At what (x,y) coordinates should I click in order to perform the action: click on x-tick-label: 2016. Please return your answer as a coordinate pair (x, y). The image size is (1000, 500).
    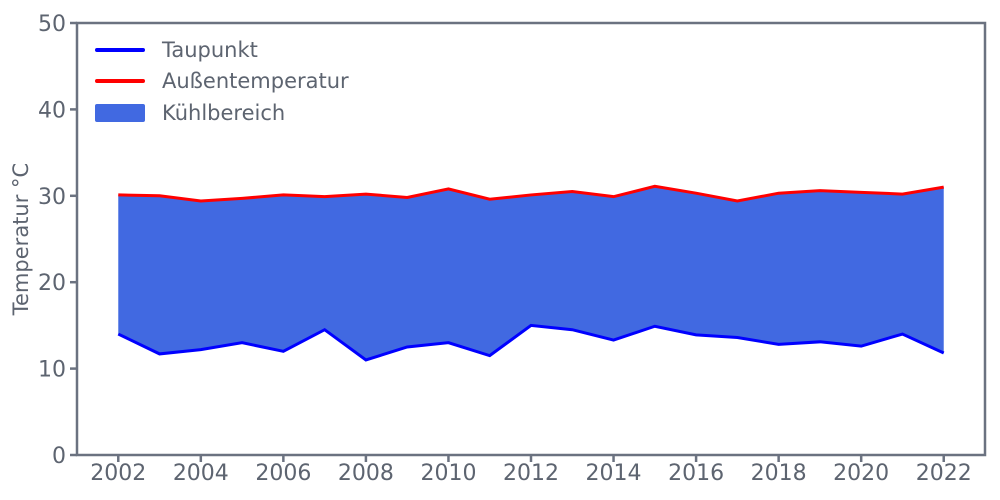
    Looking at the image, I should click on (696, 473).